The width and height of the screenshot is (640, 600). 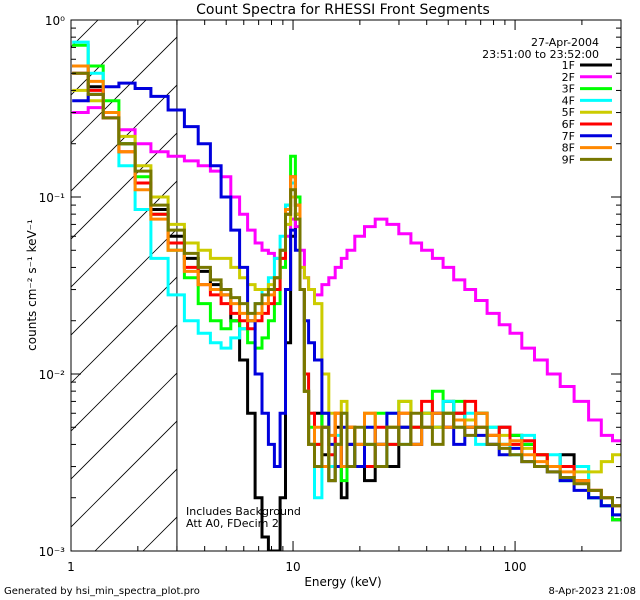 What do you see at coordinates (568, 100) in the screenshot?
I see `legend-label-4F: 4F` at bounding box center [568, 100].